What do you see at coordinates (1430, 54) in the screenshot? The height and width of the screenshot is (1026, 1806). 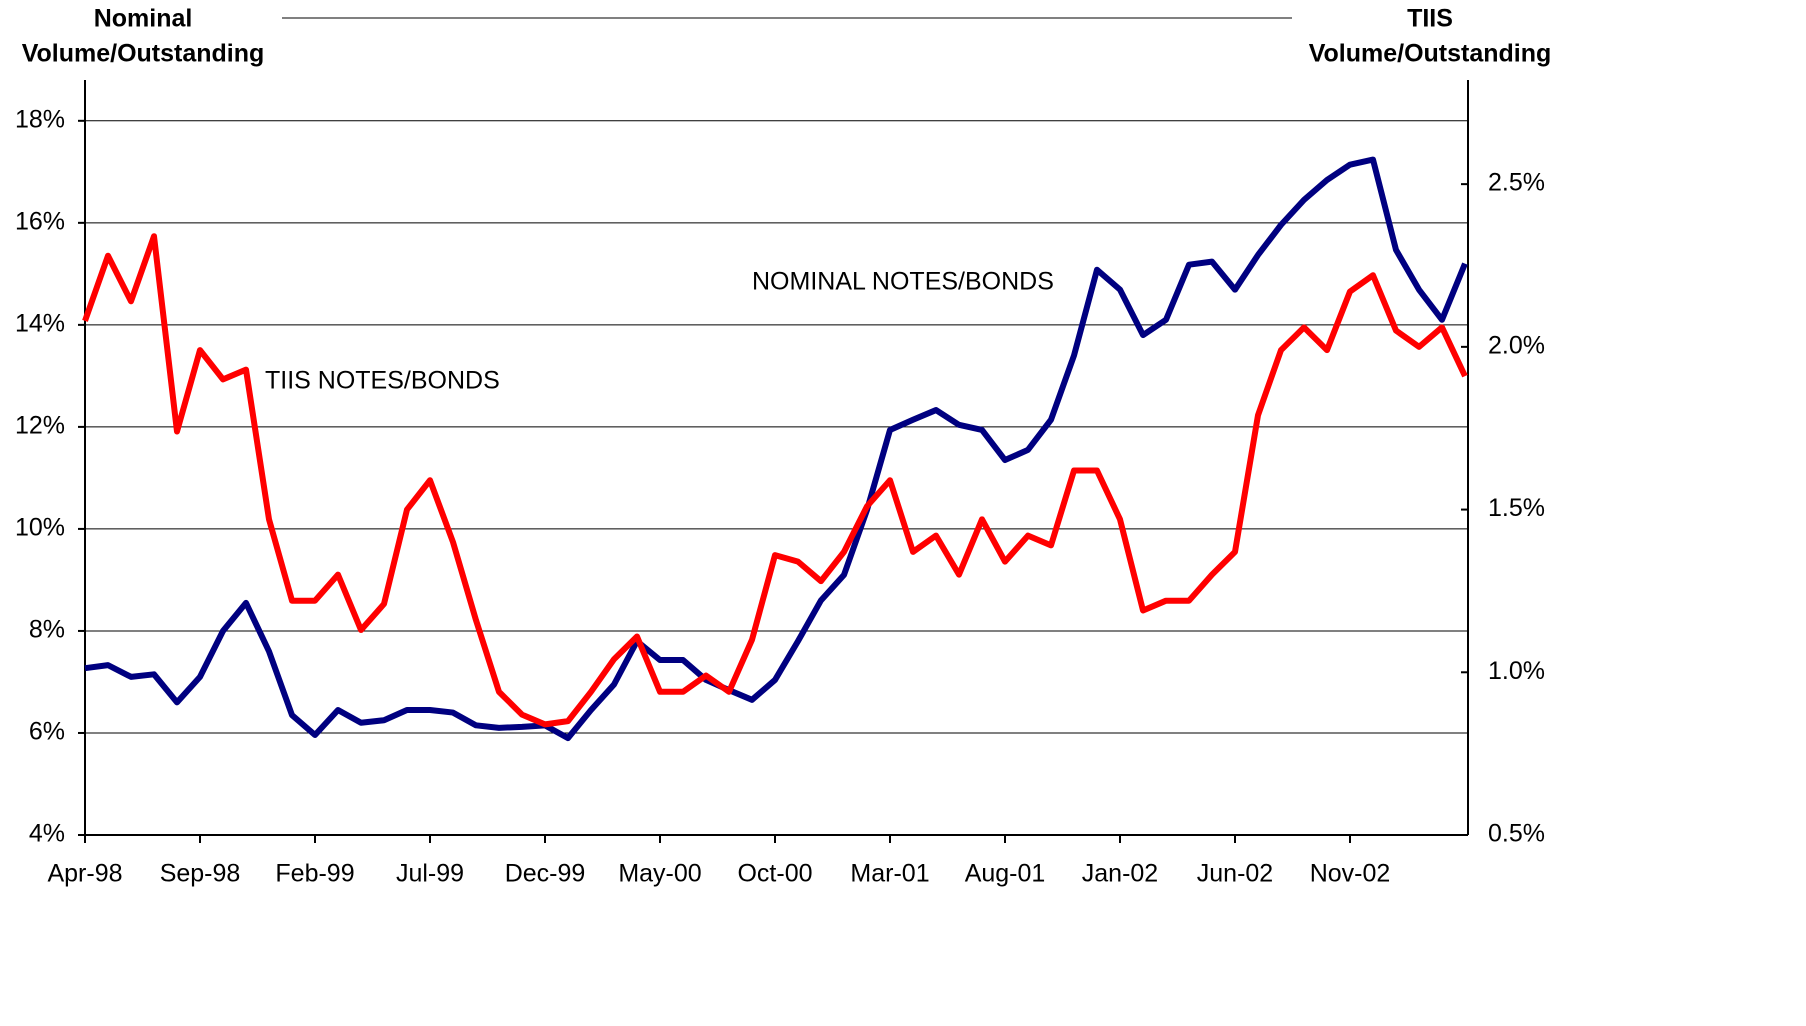 I see `y2-axis-title: Volume/Outstanding` at bounding box center [1430, 54].